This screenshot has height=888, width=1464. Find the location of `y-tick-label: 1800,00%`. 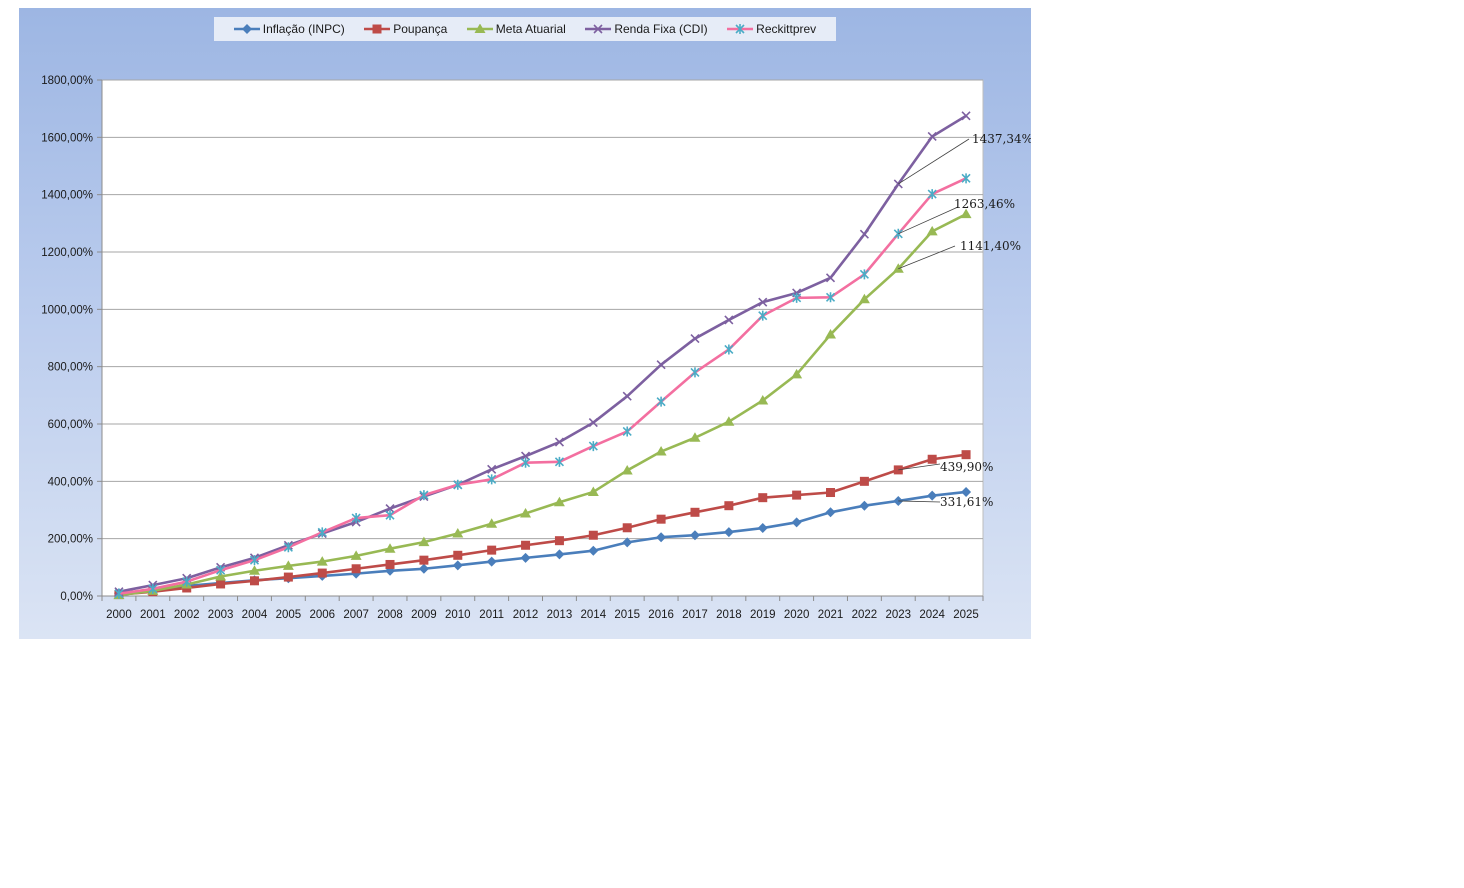

y-tick-label: 1800,00% is located at coordinates (67, 81).